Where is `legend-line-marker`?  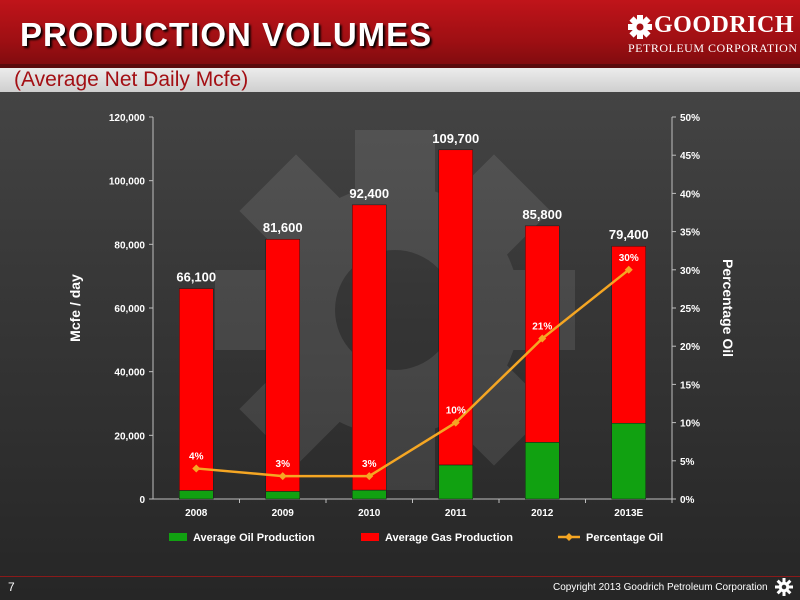
legend-line-marker is located at coordinates (569, 537).